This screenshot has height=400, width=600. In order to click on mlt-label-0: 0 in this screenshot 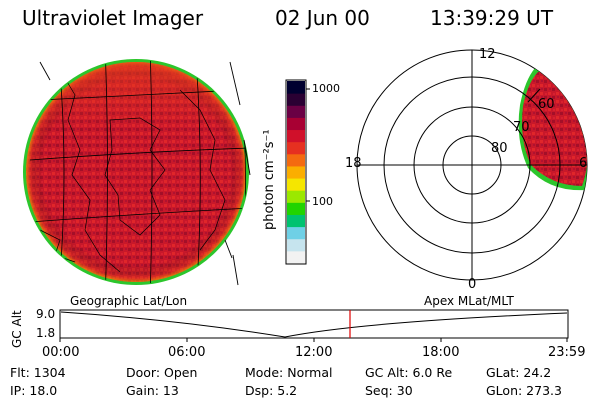, I will do `click(472, 284)`.